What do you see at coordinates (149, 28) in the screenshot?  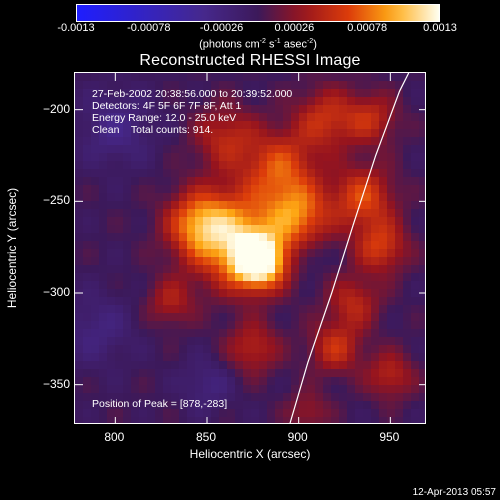 I see `colorbar-tick-label: -0.00078` at bounding box center [149, 28].